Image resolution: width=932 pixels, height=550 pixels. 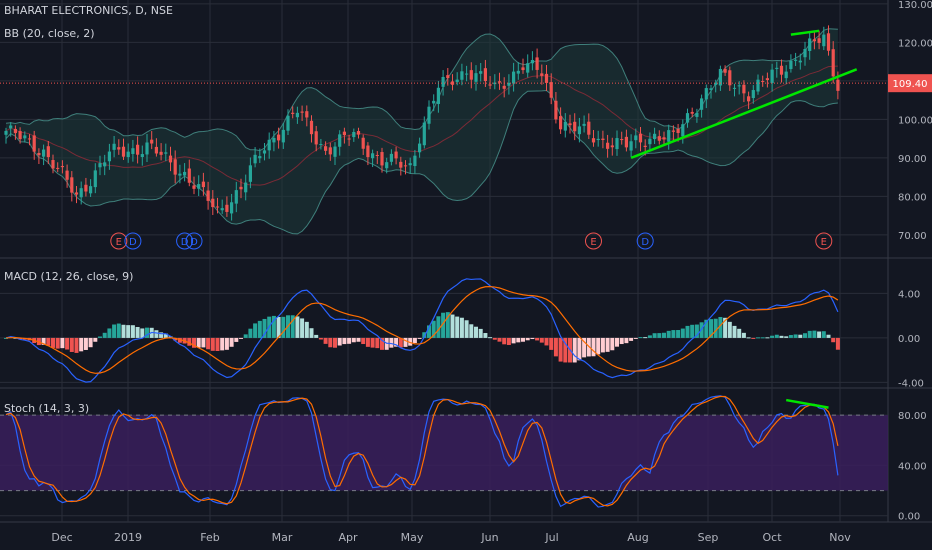 What do you see at coordinates (915, 120) in the screenshot?
I see `price-axis-tick-label: 100.00` at bounding box center [915, 120].